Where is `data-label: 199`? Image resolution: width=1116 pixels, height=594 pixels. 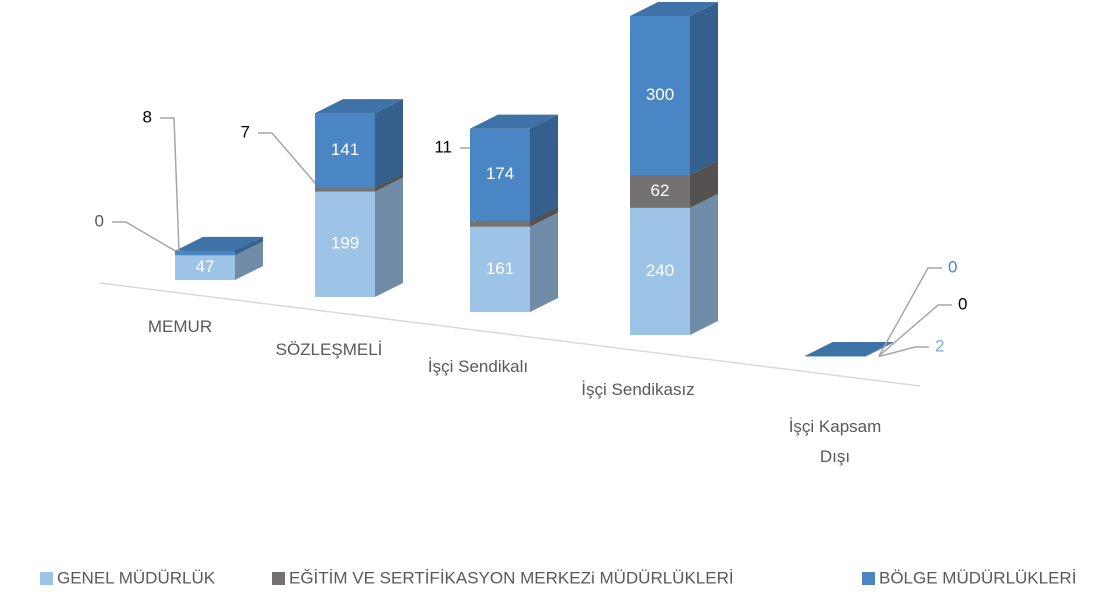 data-label: 199 is located at coordinates (345, 243).